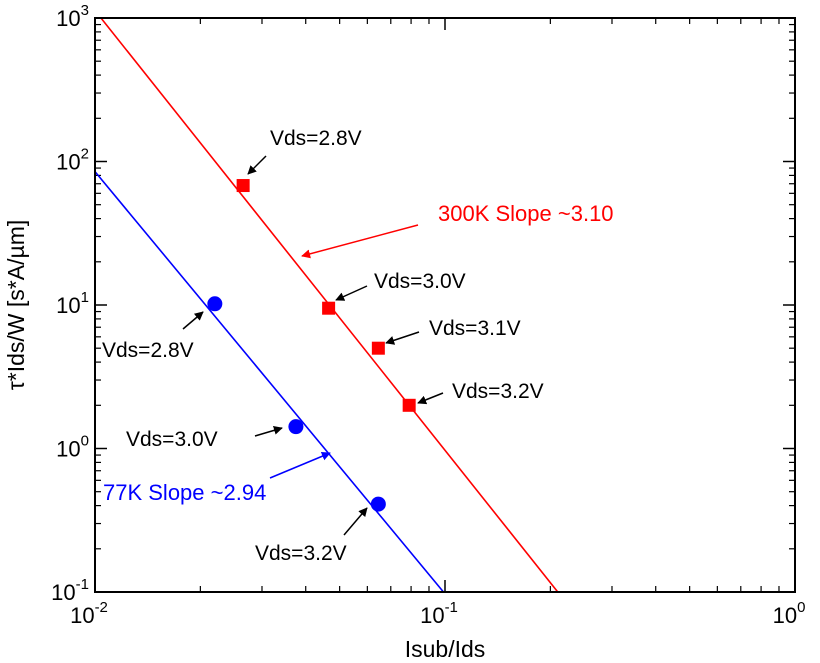  What do you see at coordinates (300, 465) in the screenshot?
I see `s77-label-arrow` at bounding box center [300, 465].